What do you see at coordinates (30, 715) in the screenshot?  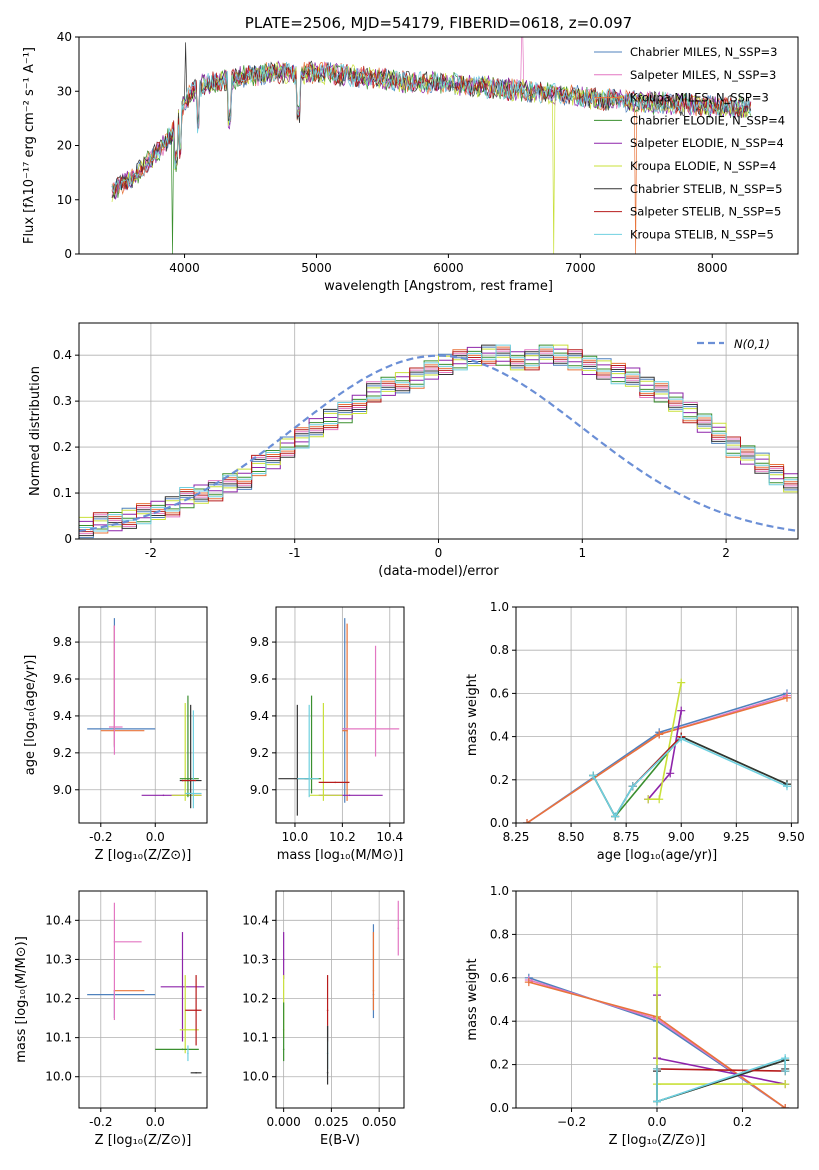 I see `y-axis-label: age [log₁₀(age/yr)]` at bounding box center [30, 715].